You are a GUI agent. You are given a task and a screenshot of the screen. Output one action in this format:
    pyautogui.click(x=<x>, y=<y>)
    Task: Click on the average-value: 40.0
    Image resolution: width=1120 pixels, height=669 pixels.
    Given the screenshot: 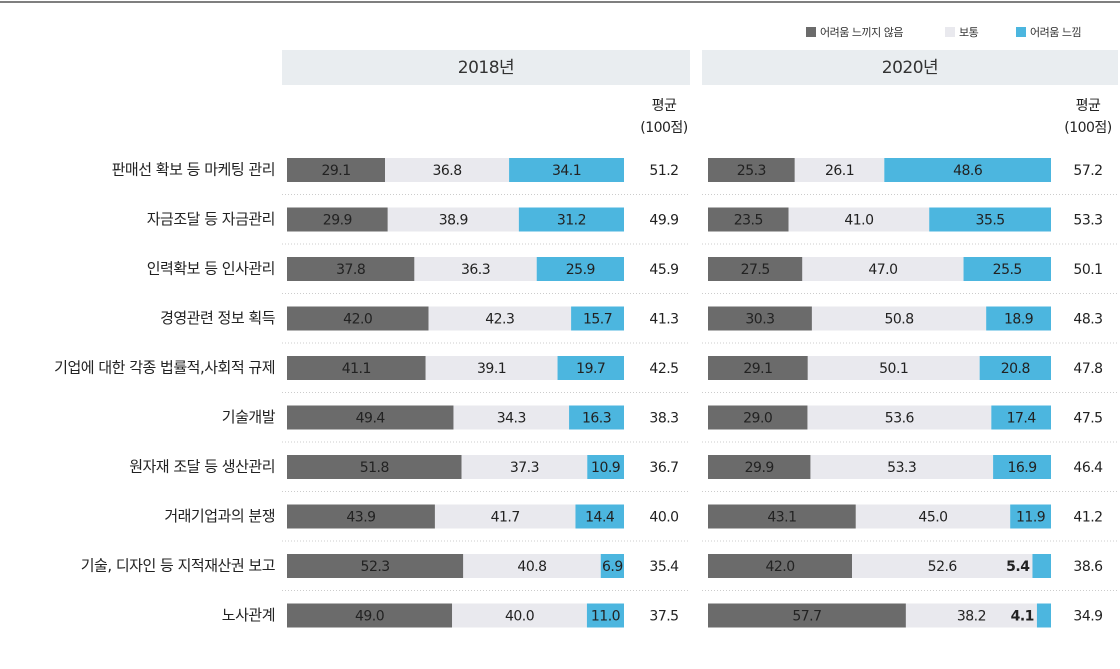 What is the action you would take?
    pyautogui.click(x=663, y=518)
    